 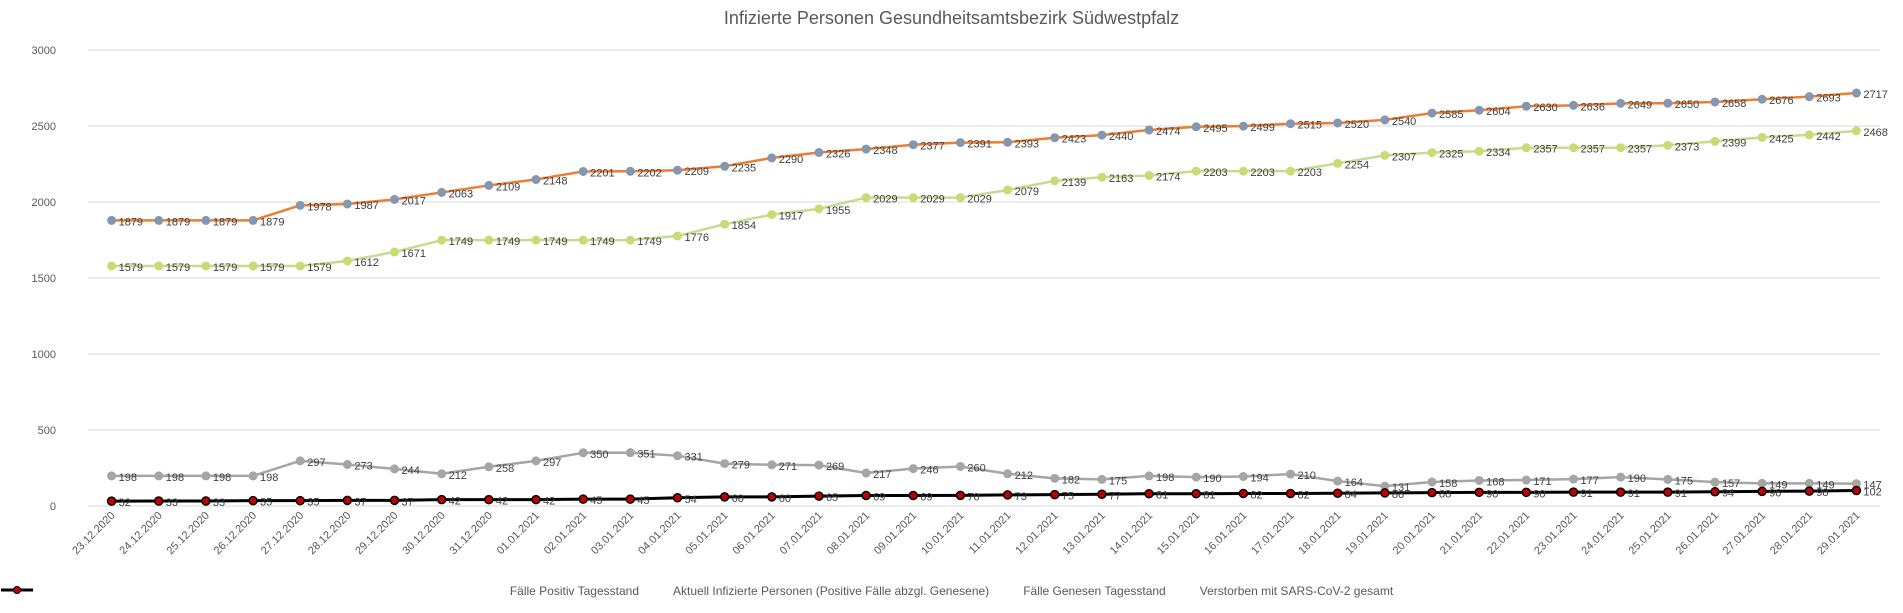 What do you see at coordinates (1367, 533) in the screenshot?
I see `x-tick-label: 19.01.2021` at bounding box center [1367, 533].